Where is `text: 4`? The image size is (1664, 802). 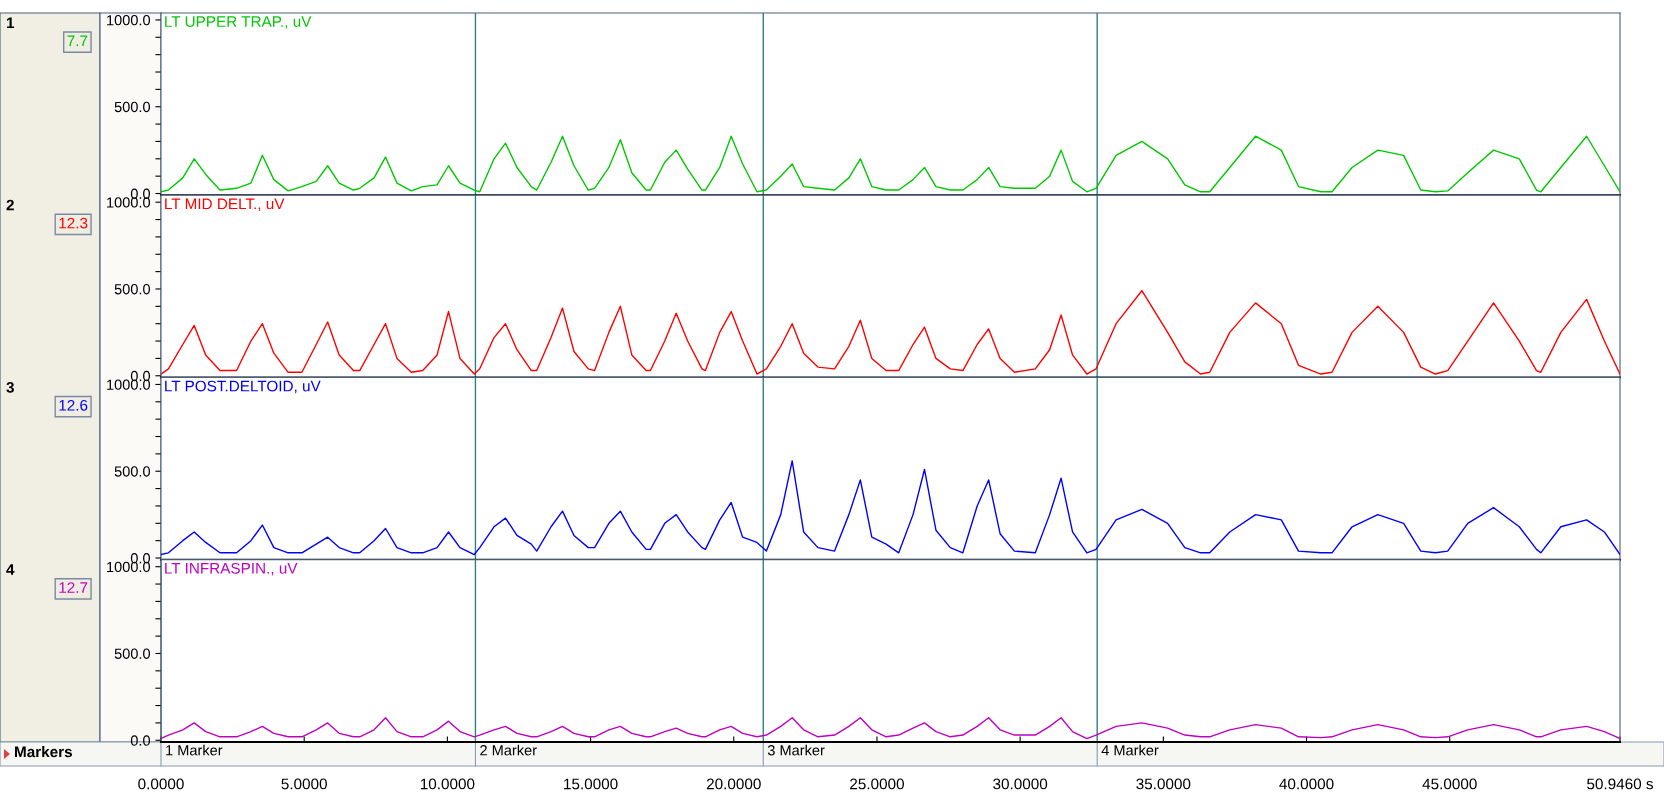 text: 4 is located at coordinates (10, 569).